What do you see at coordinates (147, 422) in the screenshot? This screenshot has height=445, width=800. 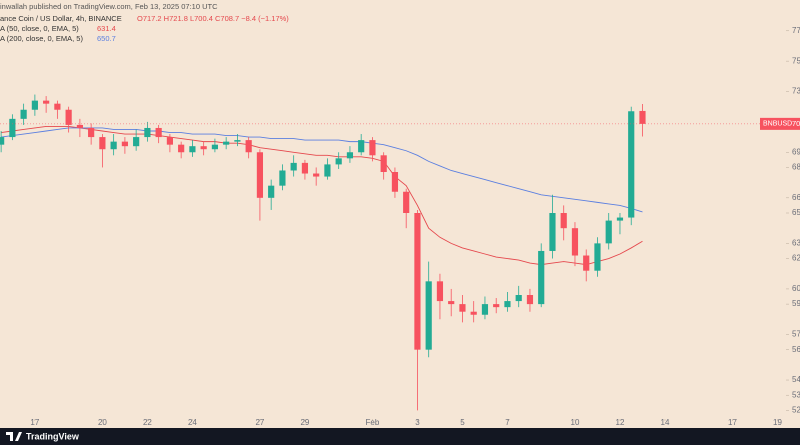 I see `x-tick-label: 22` at bounding box center [147, 422].